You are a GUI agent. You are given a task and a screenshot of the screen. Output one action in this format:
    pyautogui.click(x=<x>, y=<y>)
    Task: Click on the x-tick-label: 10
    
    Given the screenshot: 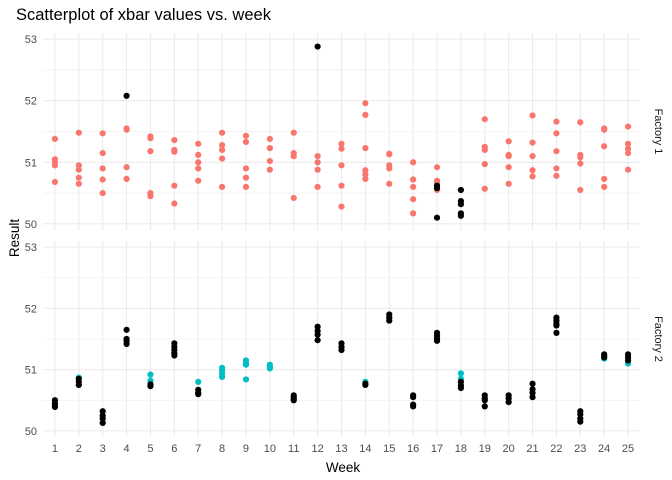 What is the action you would take?
    pyautogui.click(x=270, y=449)
    